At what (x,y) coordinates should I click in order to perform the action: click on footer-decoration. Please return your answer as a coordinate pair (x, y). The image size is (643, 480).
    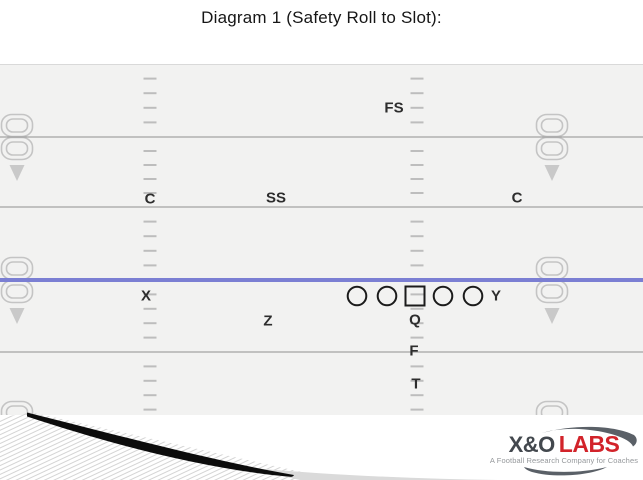
    Looking at the image, I should click on (249, 446).